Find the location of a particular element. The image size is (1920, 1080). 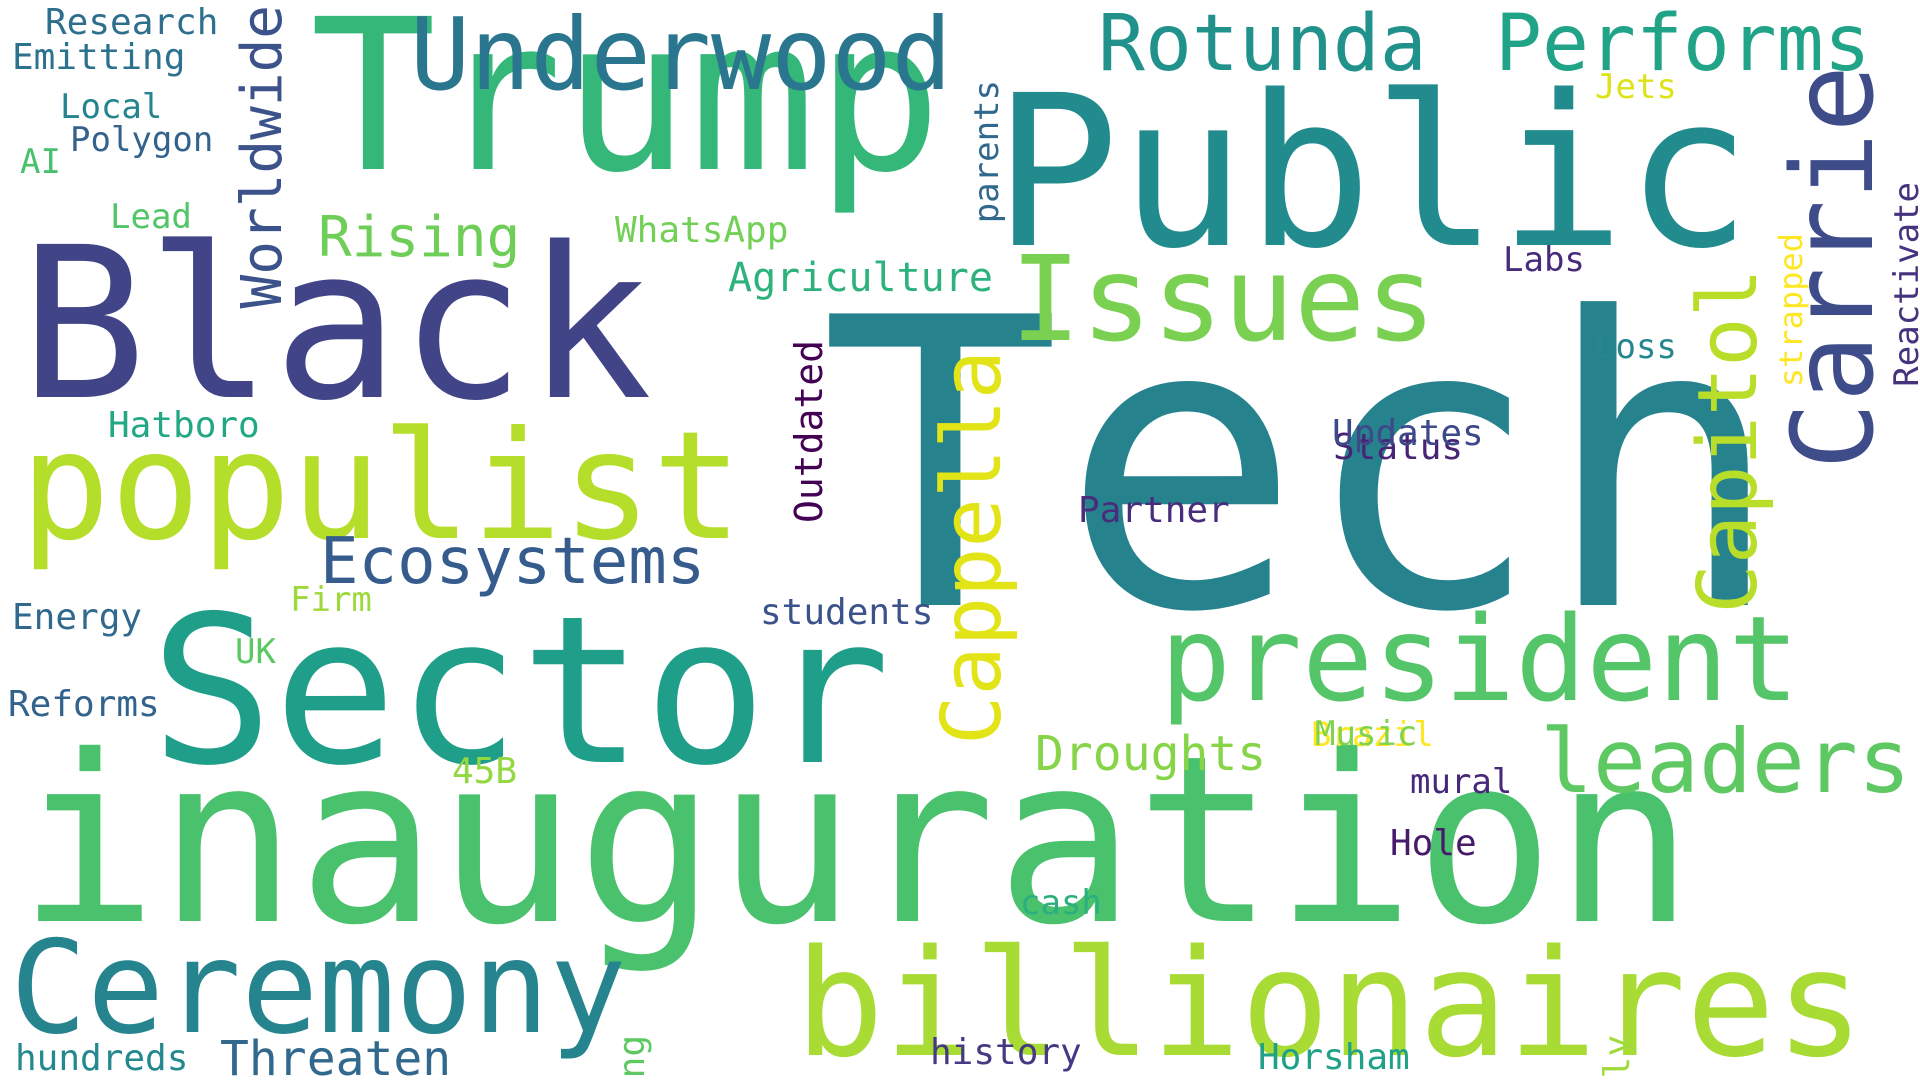

word-ceremony: Ceremony is located at coordinates (318, 988).